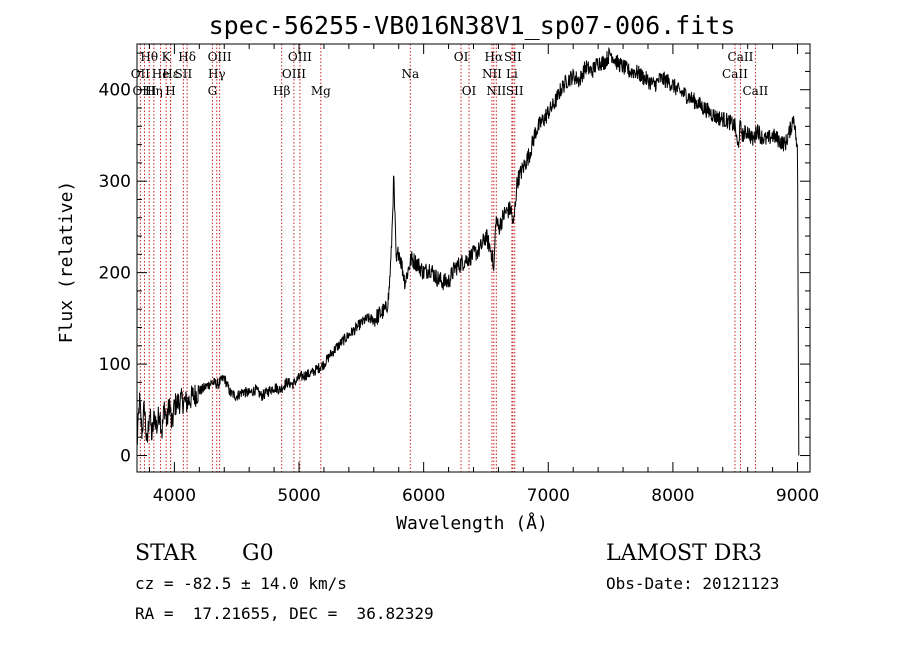 The width and height of the screenshot is (900, 649). What do you see at coordinates (170, 74) in the screenshot?
I see `line-label: Hε` at bounding box center [170, 74].